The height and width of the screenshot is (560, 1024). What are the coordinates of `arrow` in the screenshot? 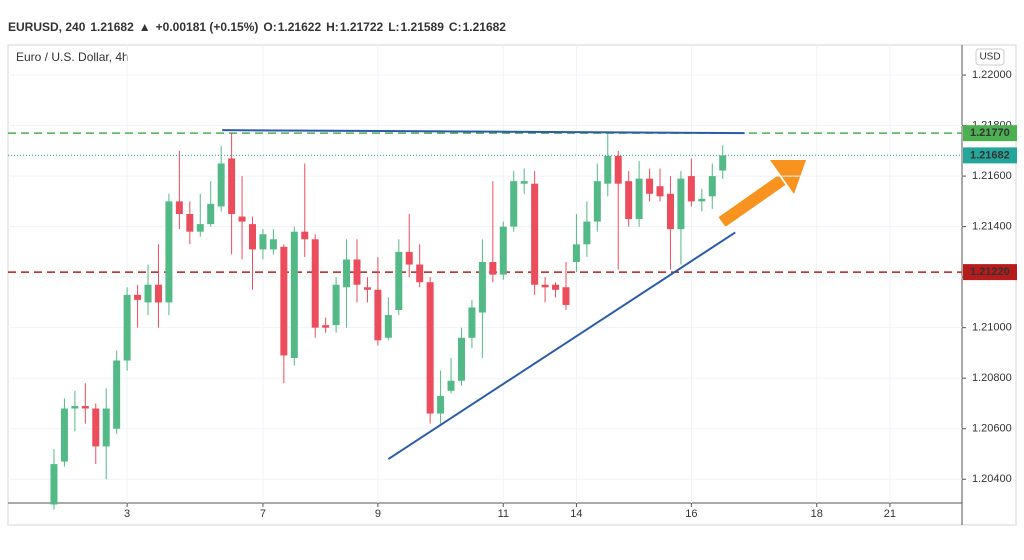 It's located at (762, 193).